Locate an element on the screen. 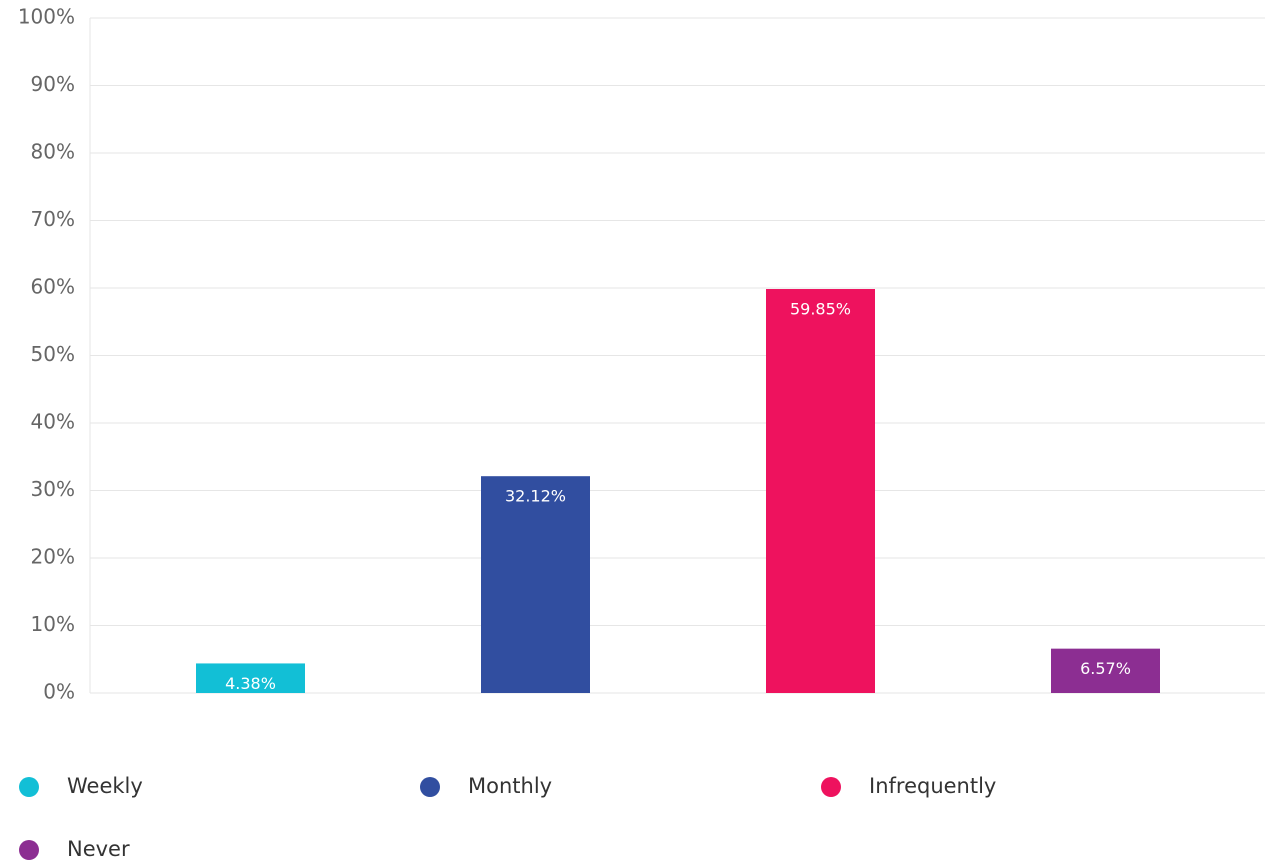 The height and width of the screenshot is (867, 1268). y-tick-label: 70% is located at coordinates (53, 219).